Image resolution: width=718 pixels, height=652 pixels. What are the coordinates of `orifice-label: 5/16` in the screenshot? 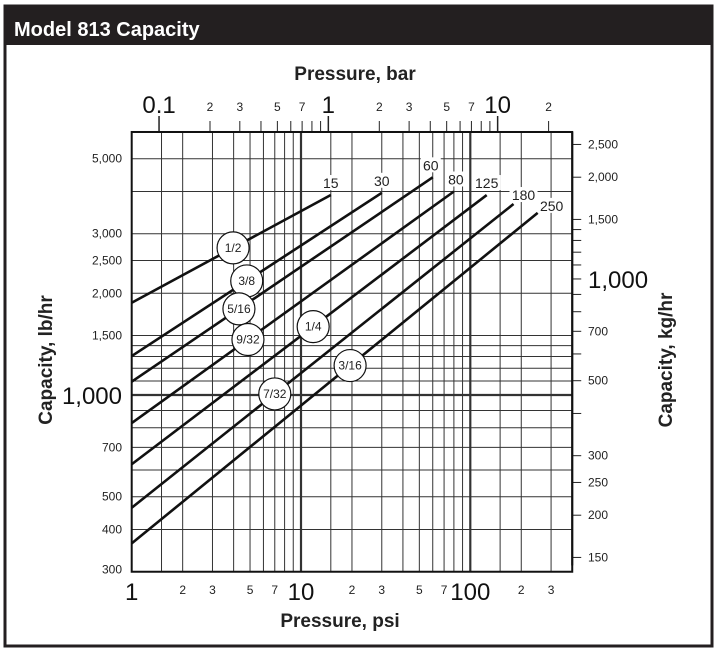 It's located at (239, 309).